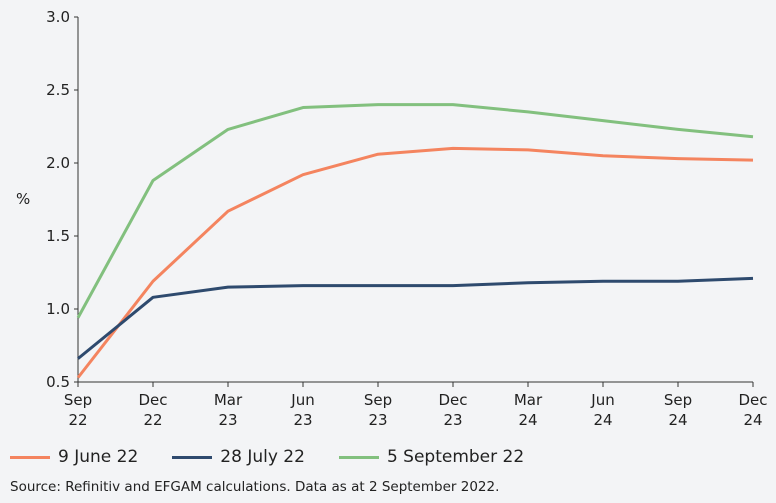 This screenshot has height=503, width=776. I want to click on y-tick-label: 2.5, so click(58, 90).